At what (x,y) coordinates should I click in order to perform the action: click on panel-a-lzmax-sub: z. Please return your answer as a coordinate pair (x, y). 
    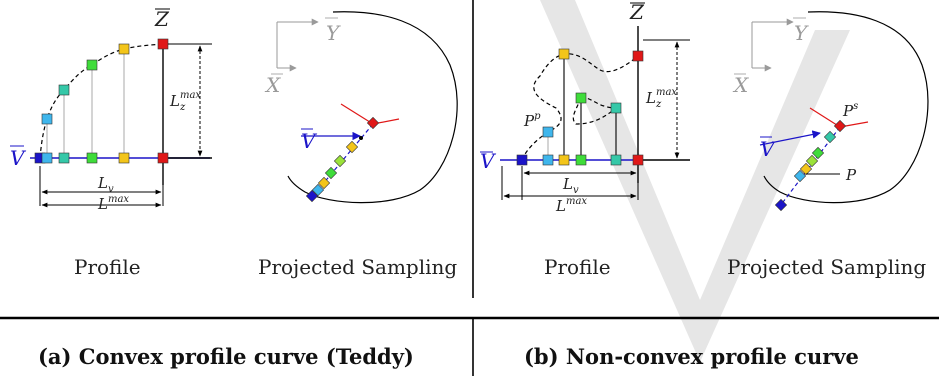
    Looking at the image, I should click on (182, 107).